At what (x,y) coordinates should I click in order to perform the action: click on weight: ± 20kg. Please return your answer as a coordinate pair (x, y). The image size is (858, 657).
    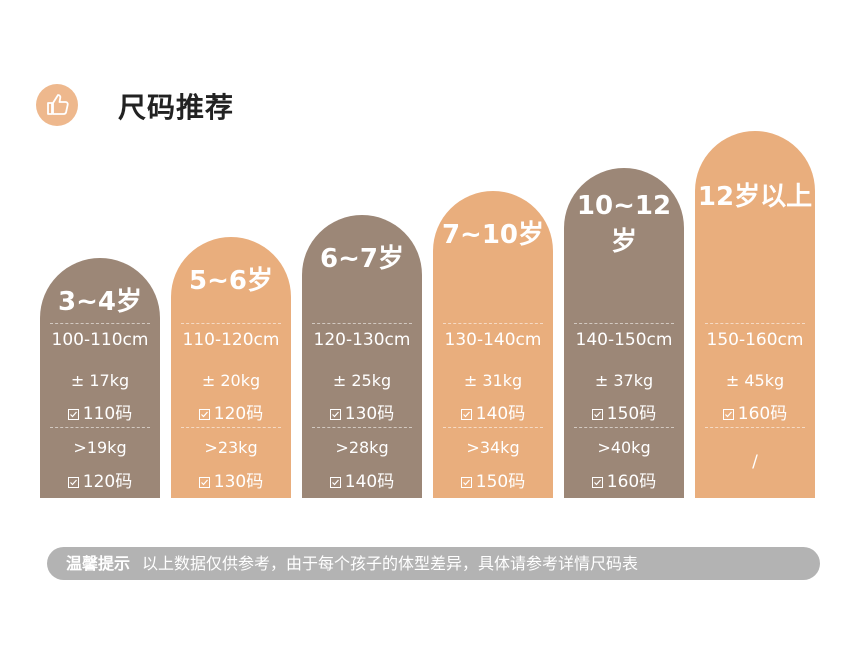
    Looking at the image, I should click on (231, 380).